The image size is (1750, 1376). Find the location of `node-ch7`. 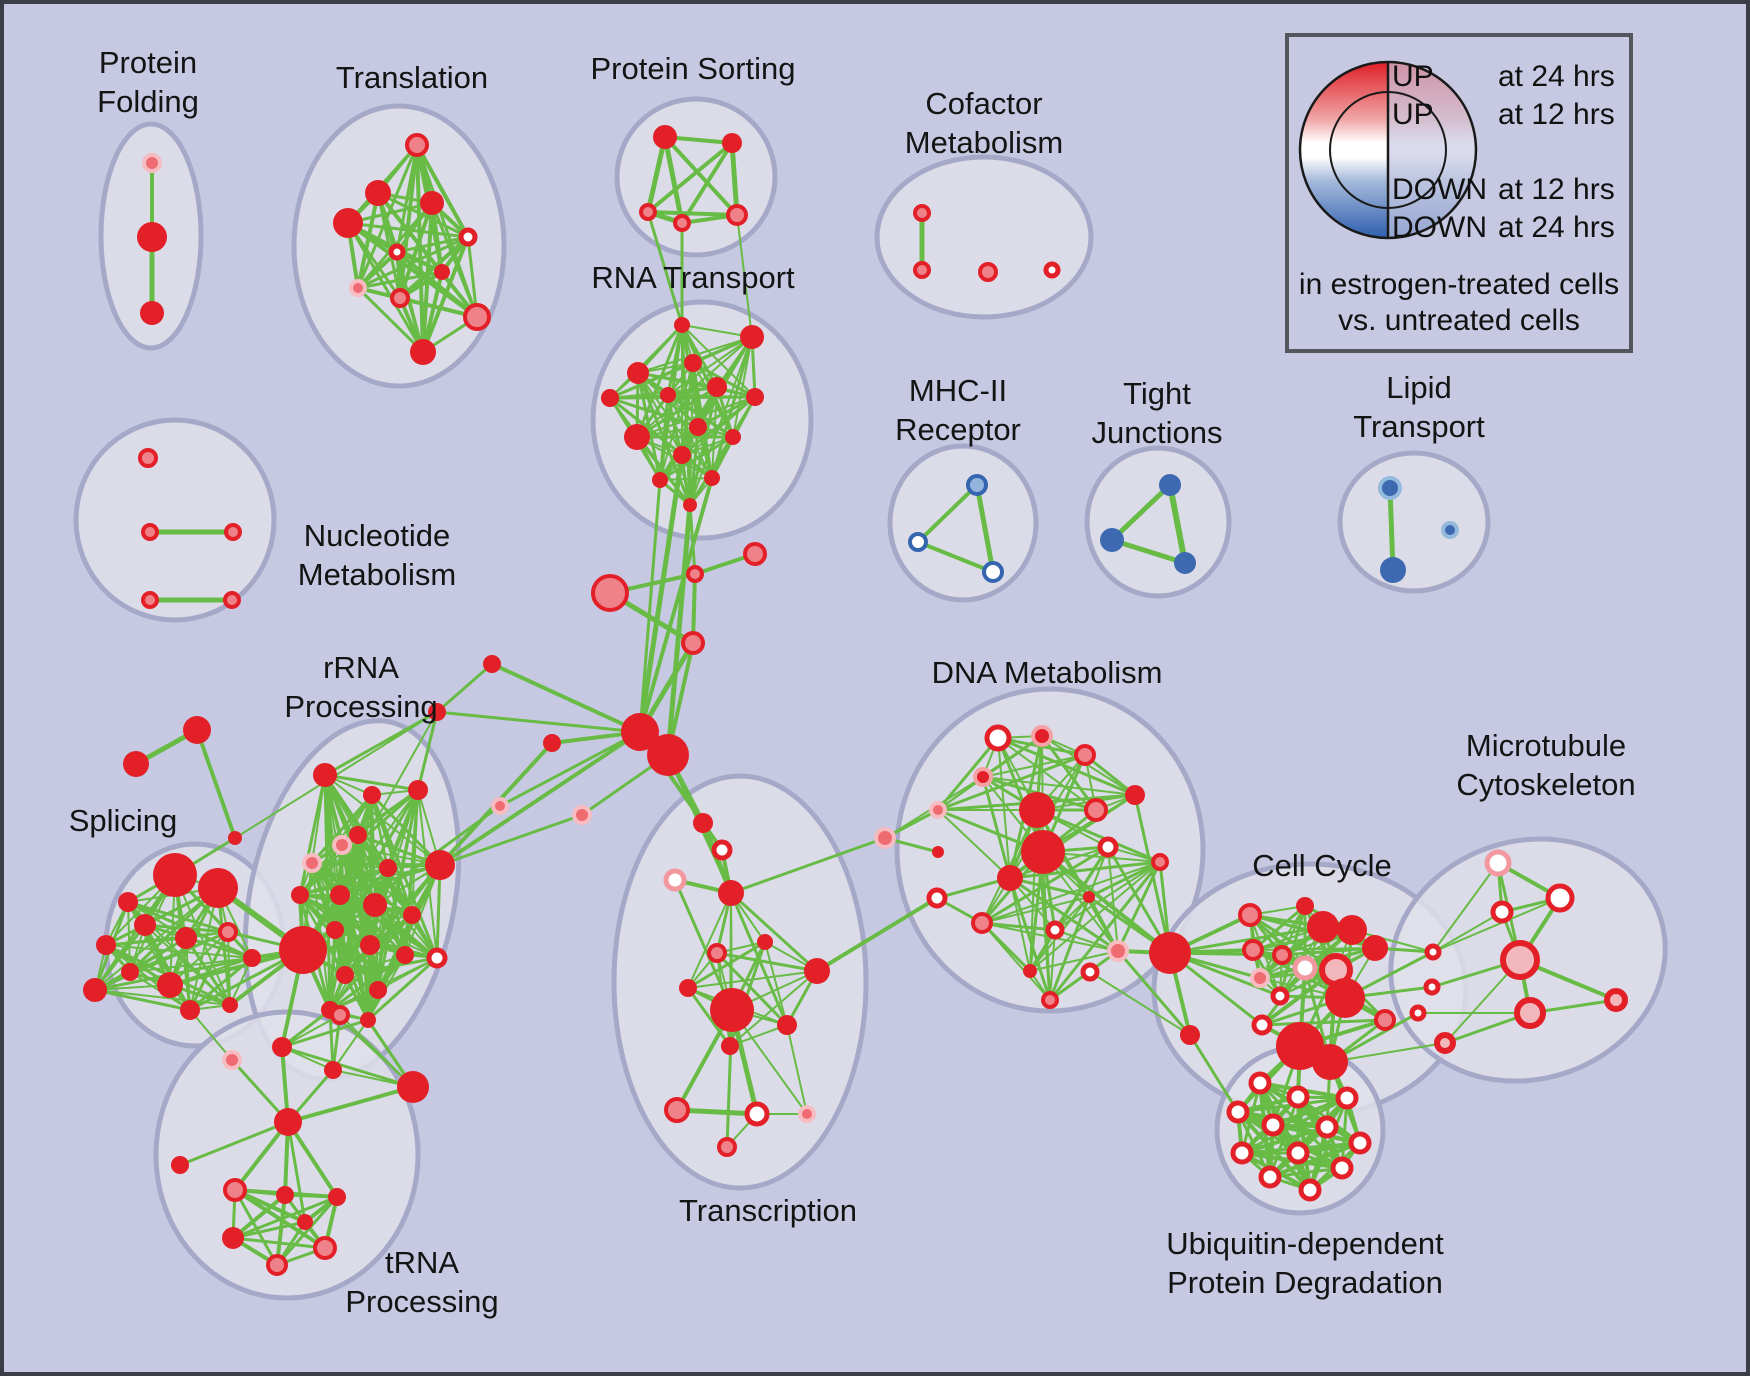

node-ch7 is located at coordinates (582, 815).